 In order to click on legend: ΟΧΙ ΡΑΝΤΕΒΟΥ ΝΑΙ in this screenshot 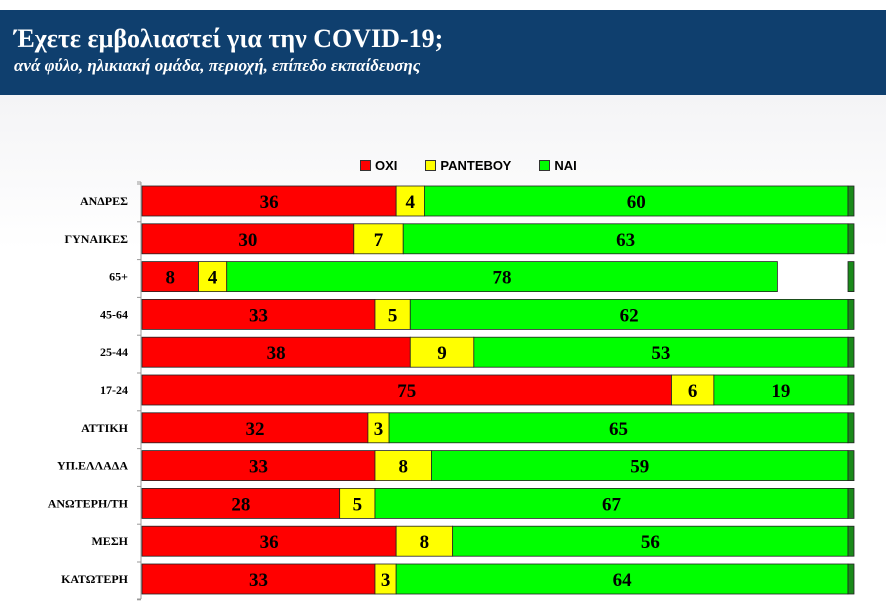, I will do `click(468, 165)`.